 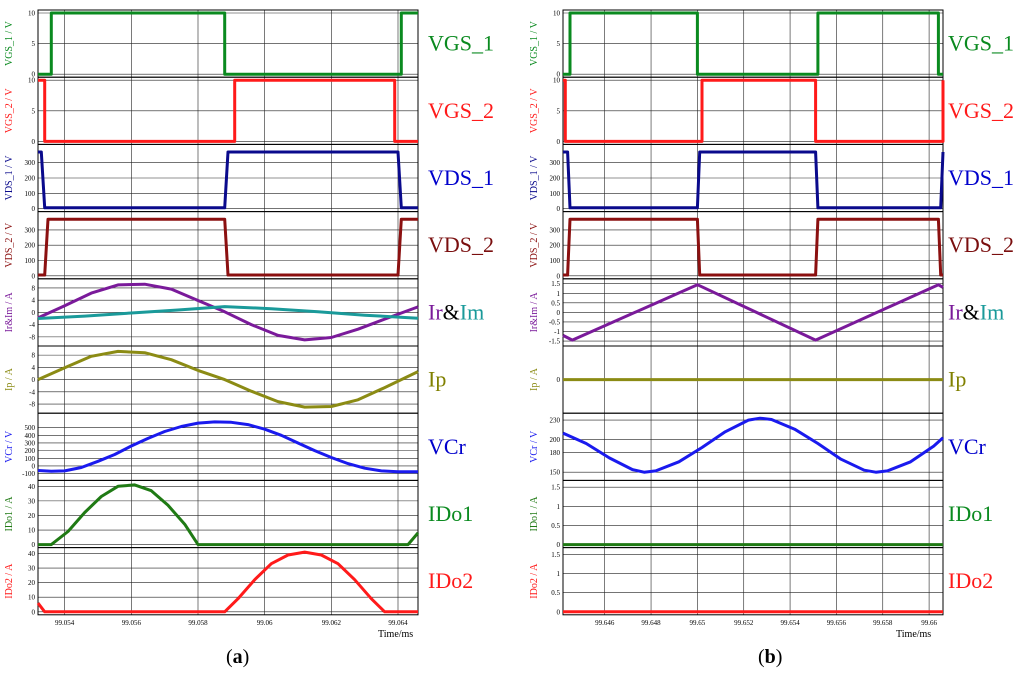 What do you see at coordinates (225, 379) in the screenshot?
I see `panel-a-5: -8 -4 0 4 8 Ip / A Ip` at bounding box center [225, 379].